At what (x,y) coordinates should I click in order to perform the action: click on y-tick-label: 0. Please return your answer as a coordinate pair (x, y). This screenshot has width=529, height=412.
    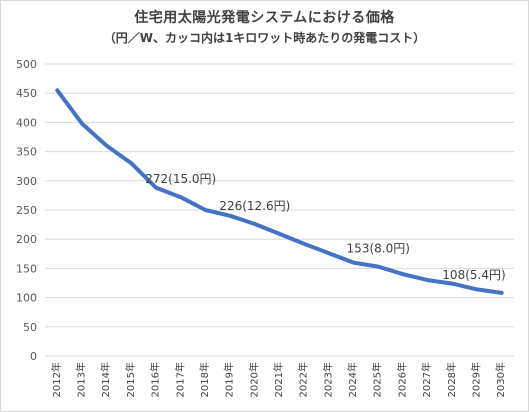
    Looking at the image, I should click on (33, 356).